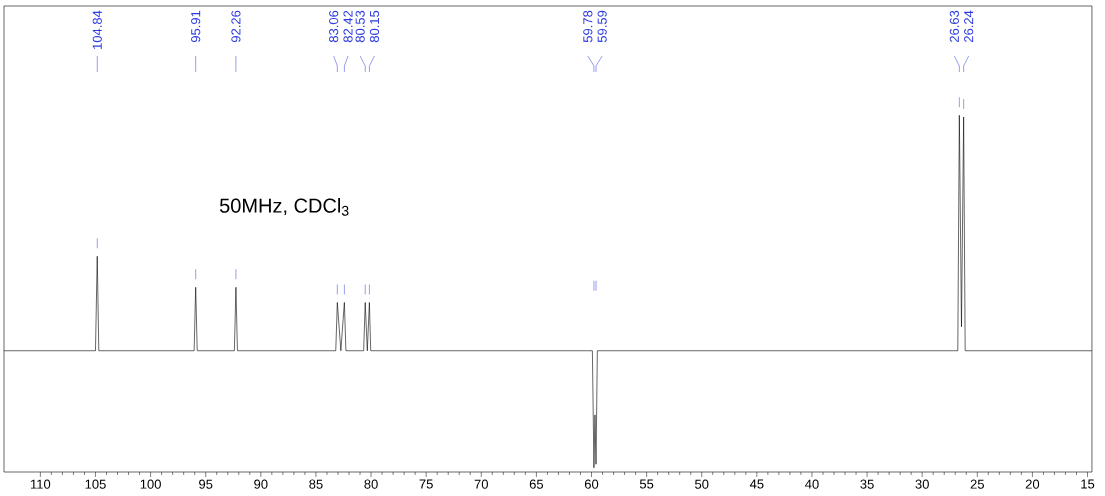  Describe the element at coordinates (150, 484) in the screenshot. I see `x-tick-label: 100` at that location.